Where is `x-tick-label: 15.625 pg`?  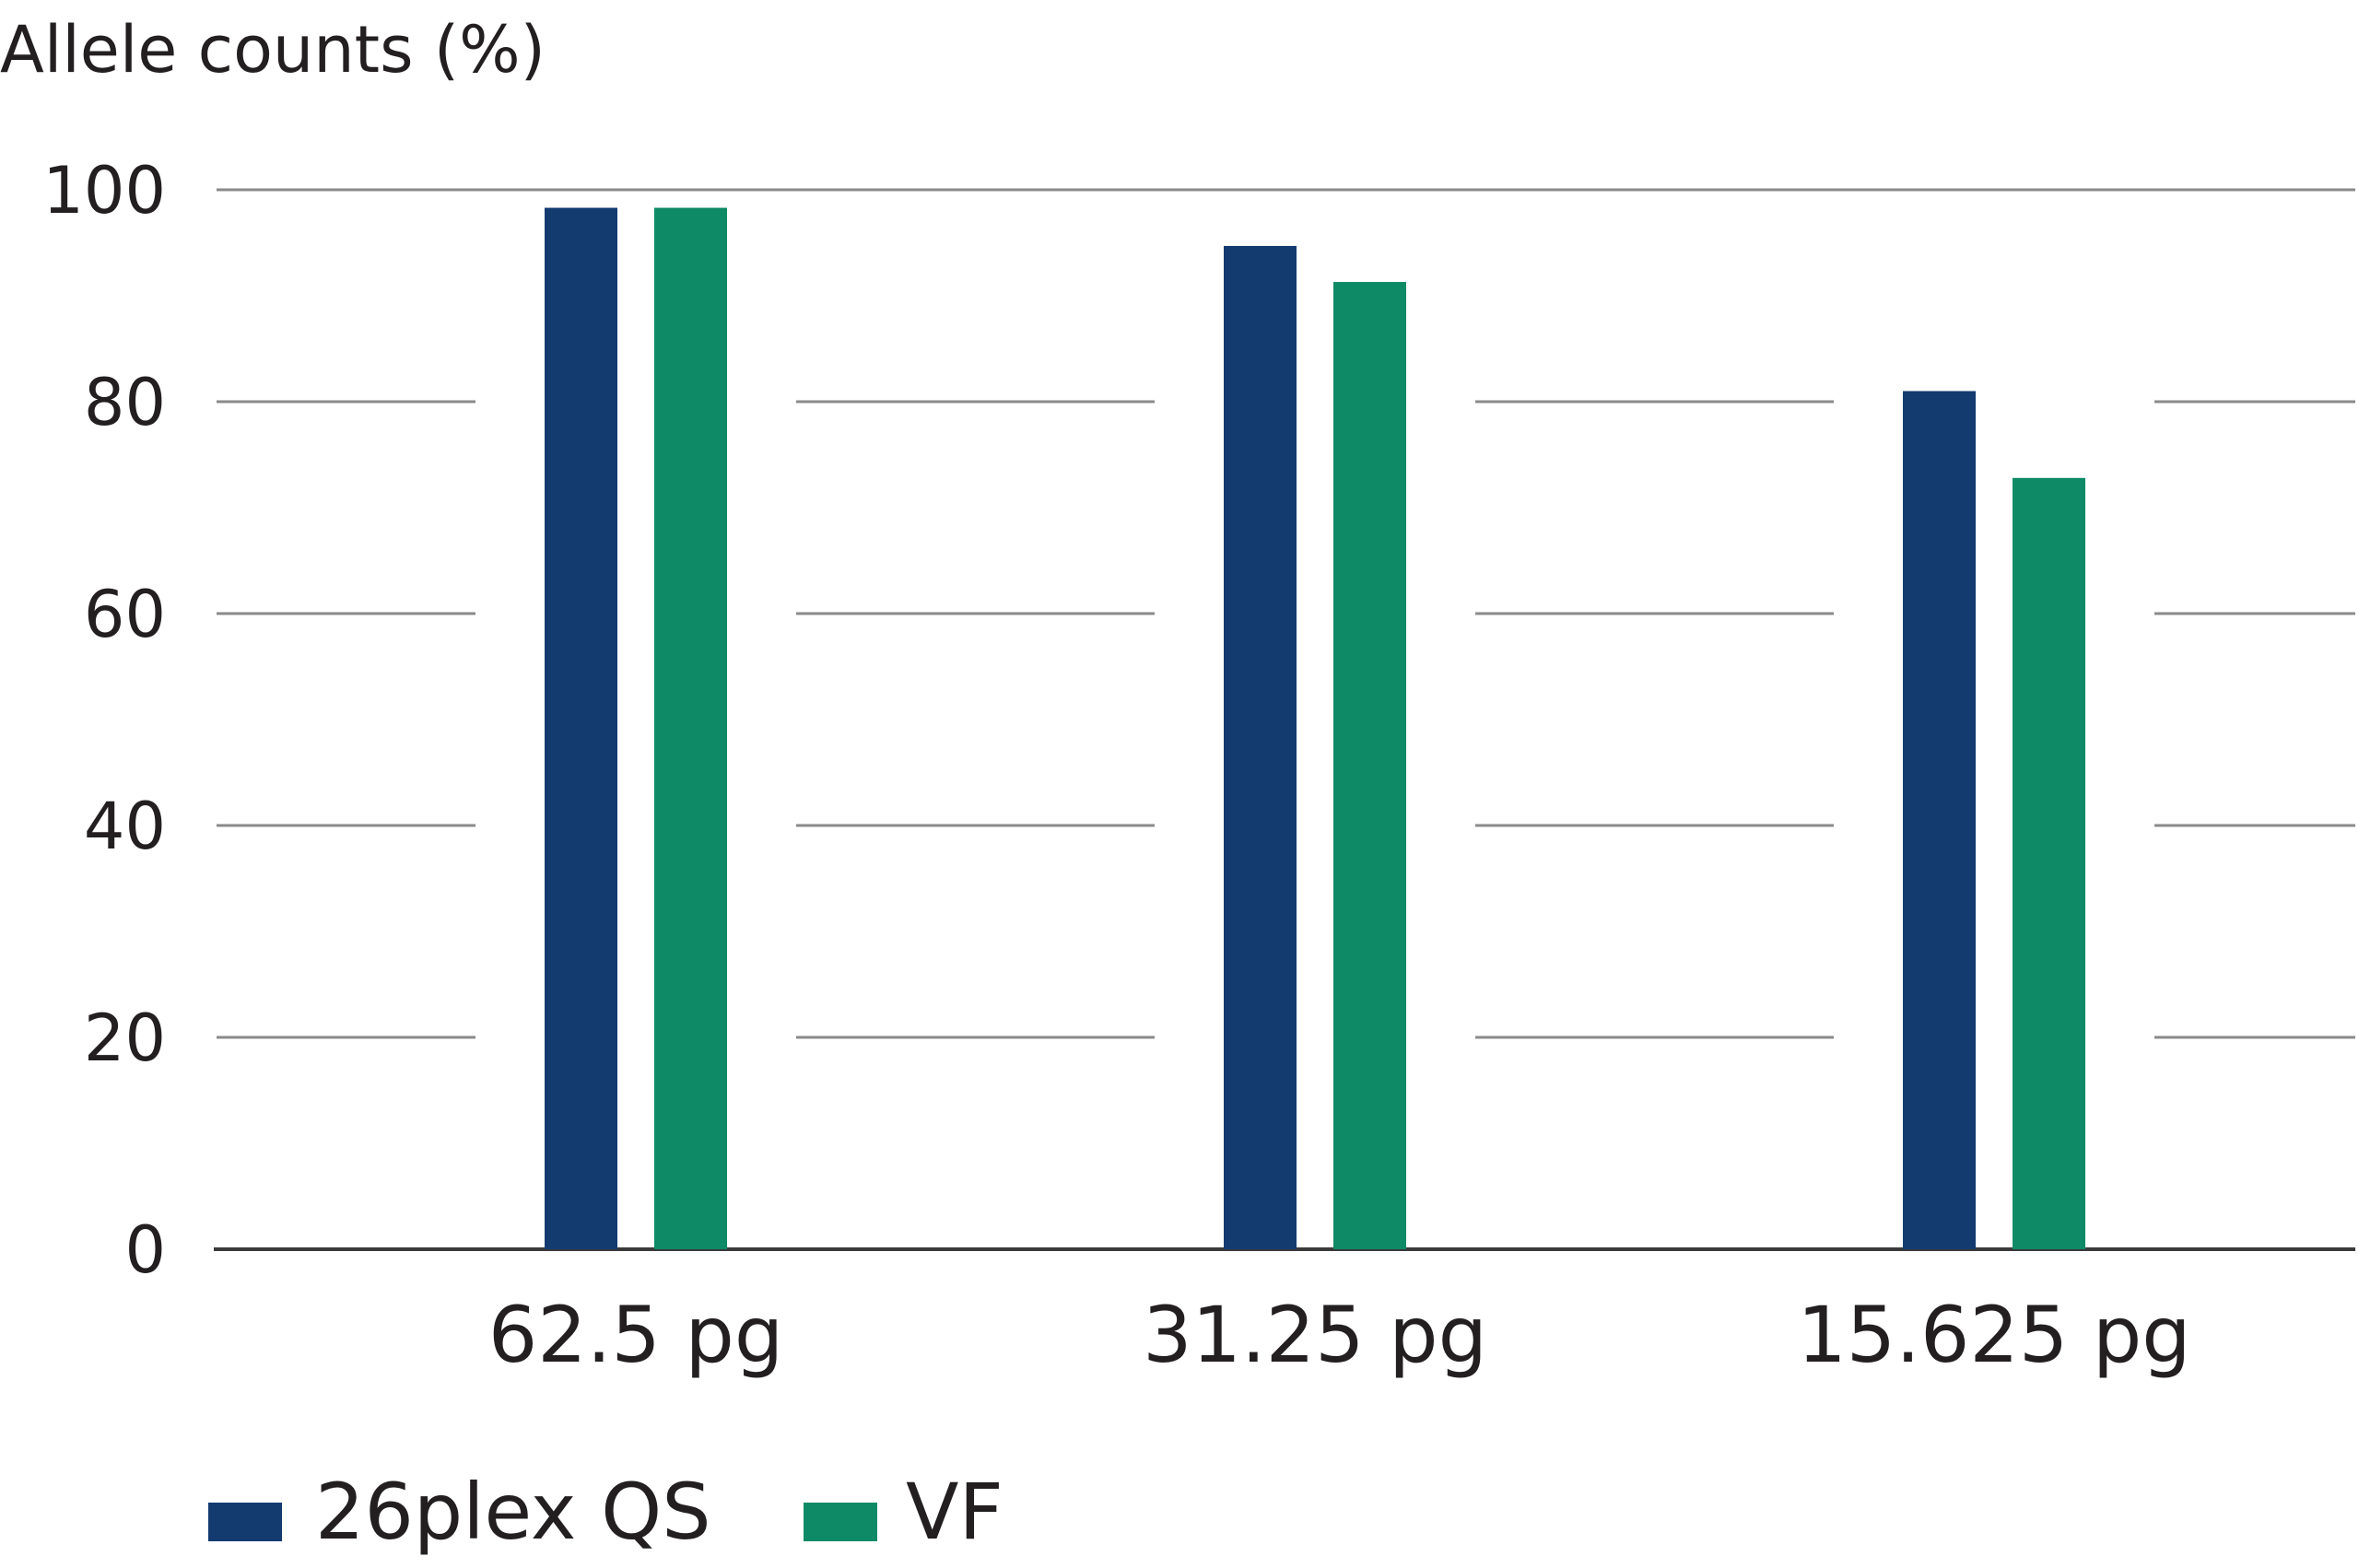
x-tick-label: 15.625 pg is located at coordinates (1993, 1335).